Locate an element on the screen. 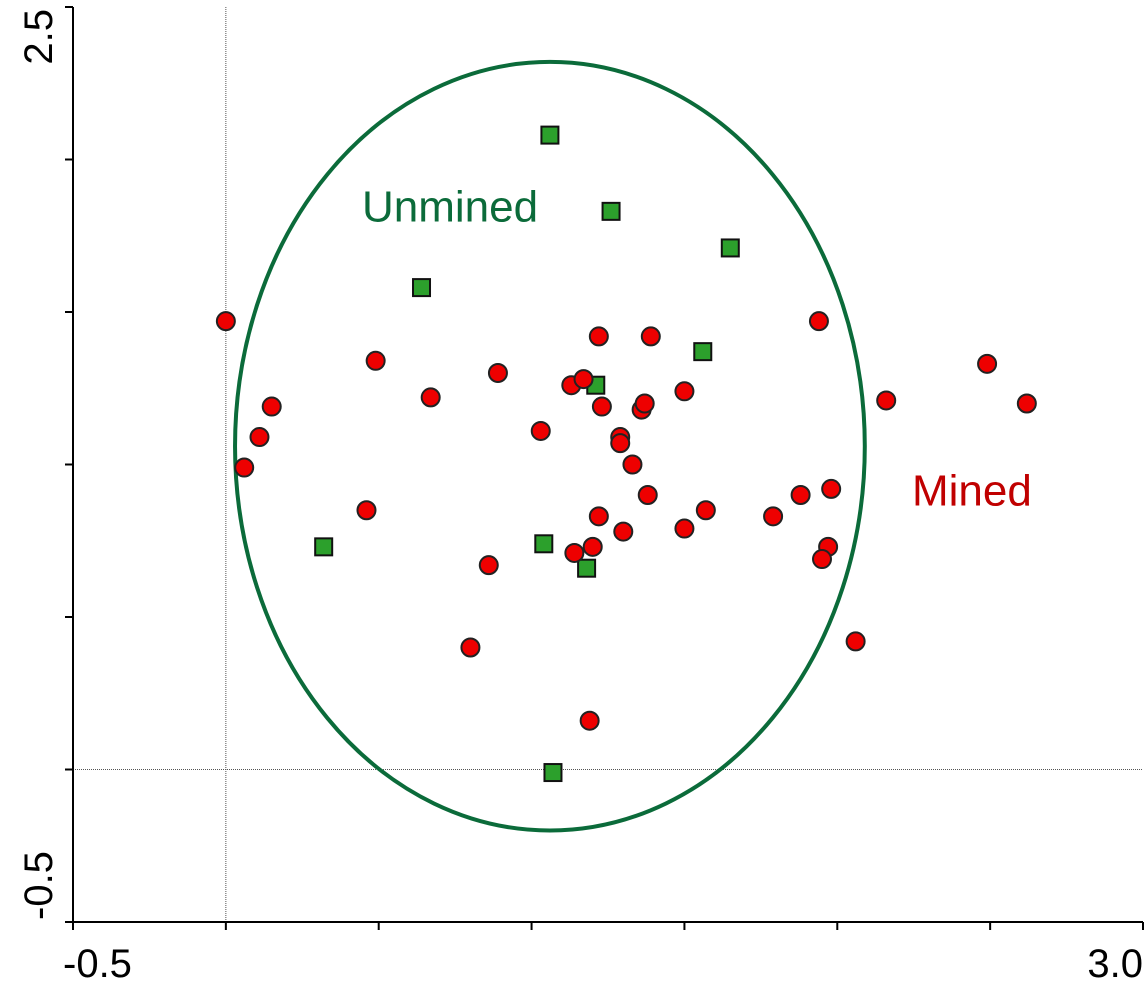 The image size is (1147, 985). group-label: Mined is located at coordinates (972, 491).